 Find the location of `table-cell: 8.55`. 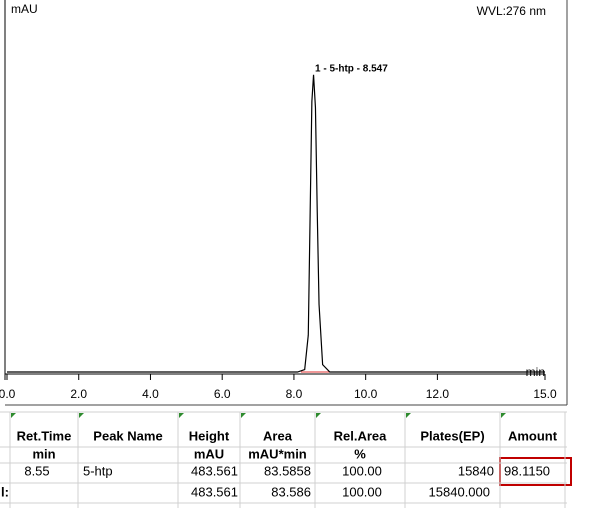

table-cell: 8.55 is located at coordinates (36, 470).